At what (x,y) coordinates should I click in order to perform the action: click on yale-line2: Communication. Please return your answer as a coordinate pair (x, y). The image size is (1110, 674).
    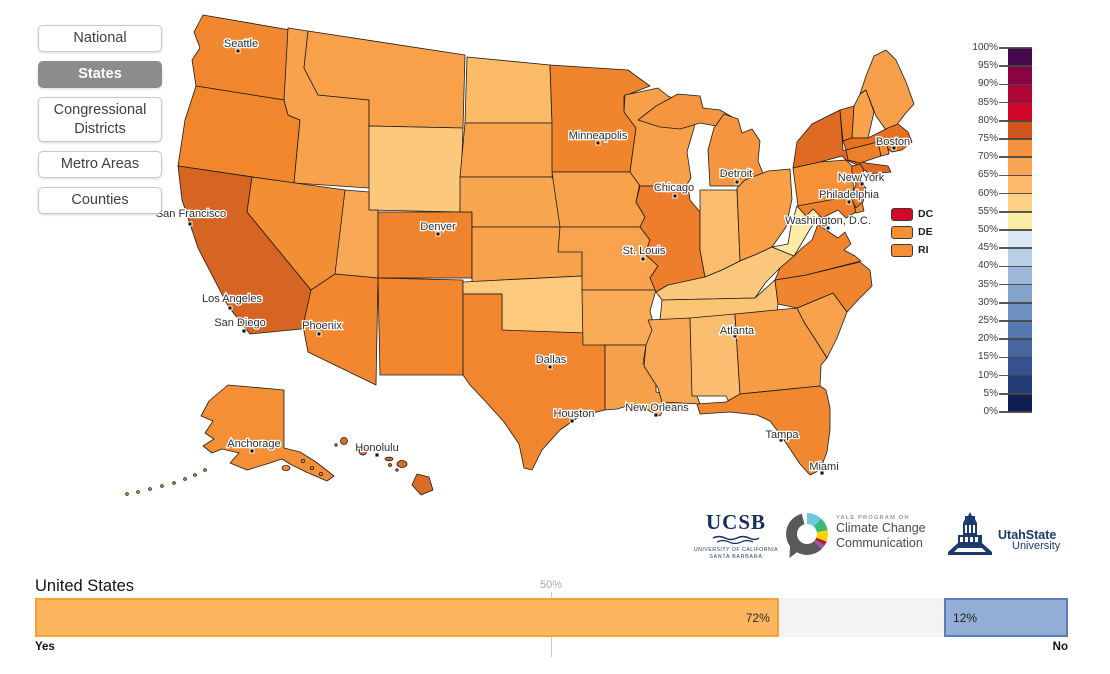
    Looking at the image, I should click on (879, 542).